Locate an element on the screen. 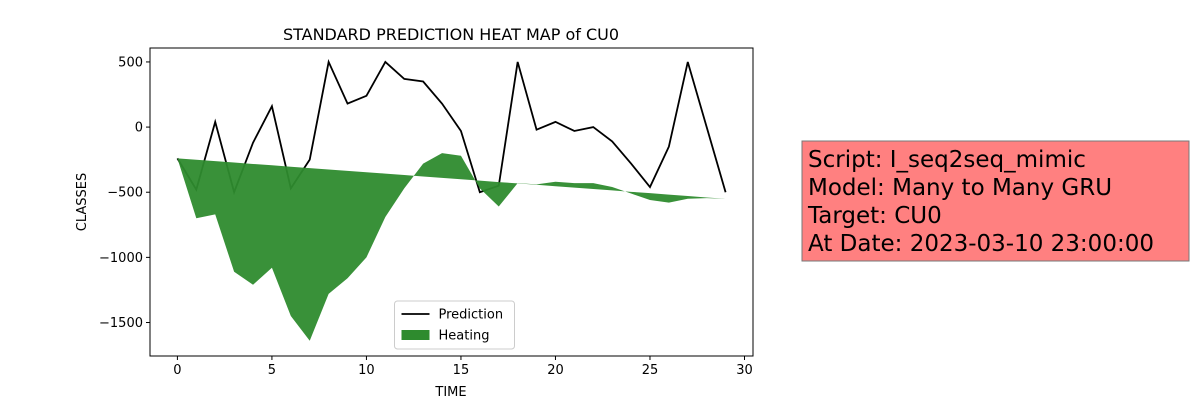 The width and height of the screenshot is (1202, 404). legend-swatch is located at coordinates (415, 335).